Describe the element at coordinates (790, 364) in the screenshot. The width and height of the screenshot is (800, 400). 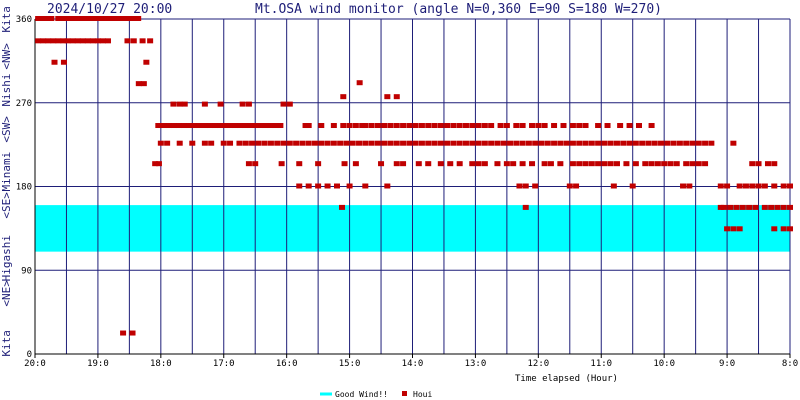
I see `x-tick-label: 8:0` at that location.